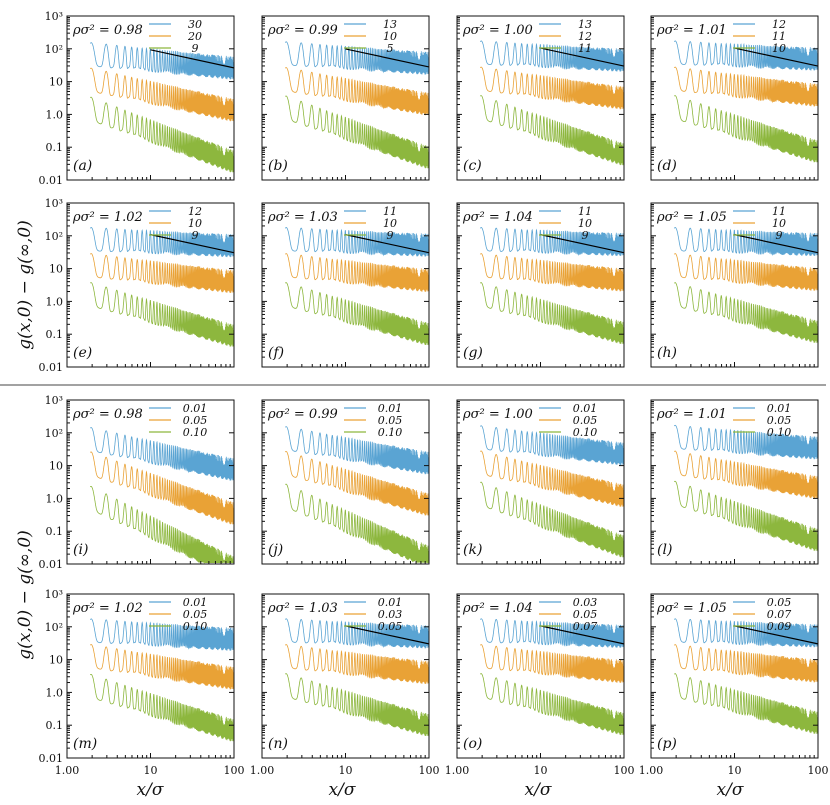 The height and width of the screenshot is (805, 830). I want to click on legend-entry: 0.03, so click(585, 602).